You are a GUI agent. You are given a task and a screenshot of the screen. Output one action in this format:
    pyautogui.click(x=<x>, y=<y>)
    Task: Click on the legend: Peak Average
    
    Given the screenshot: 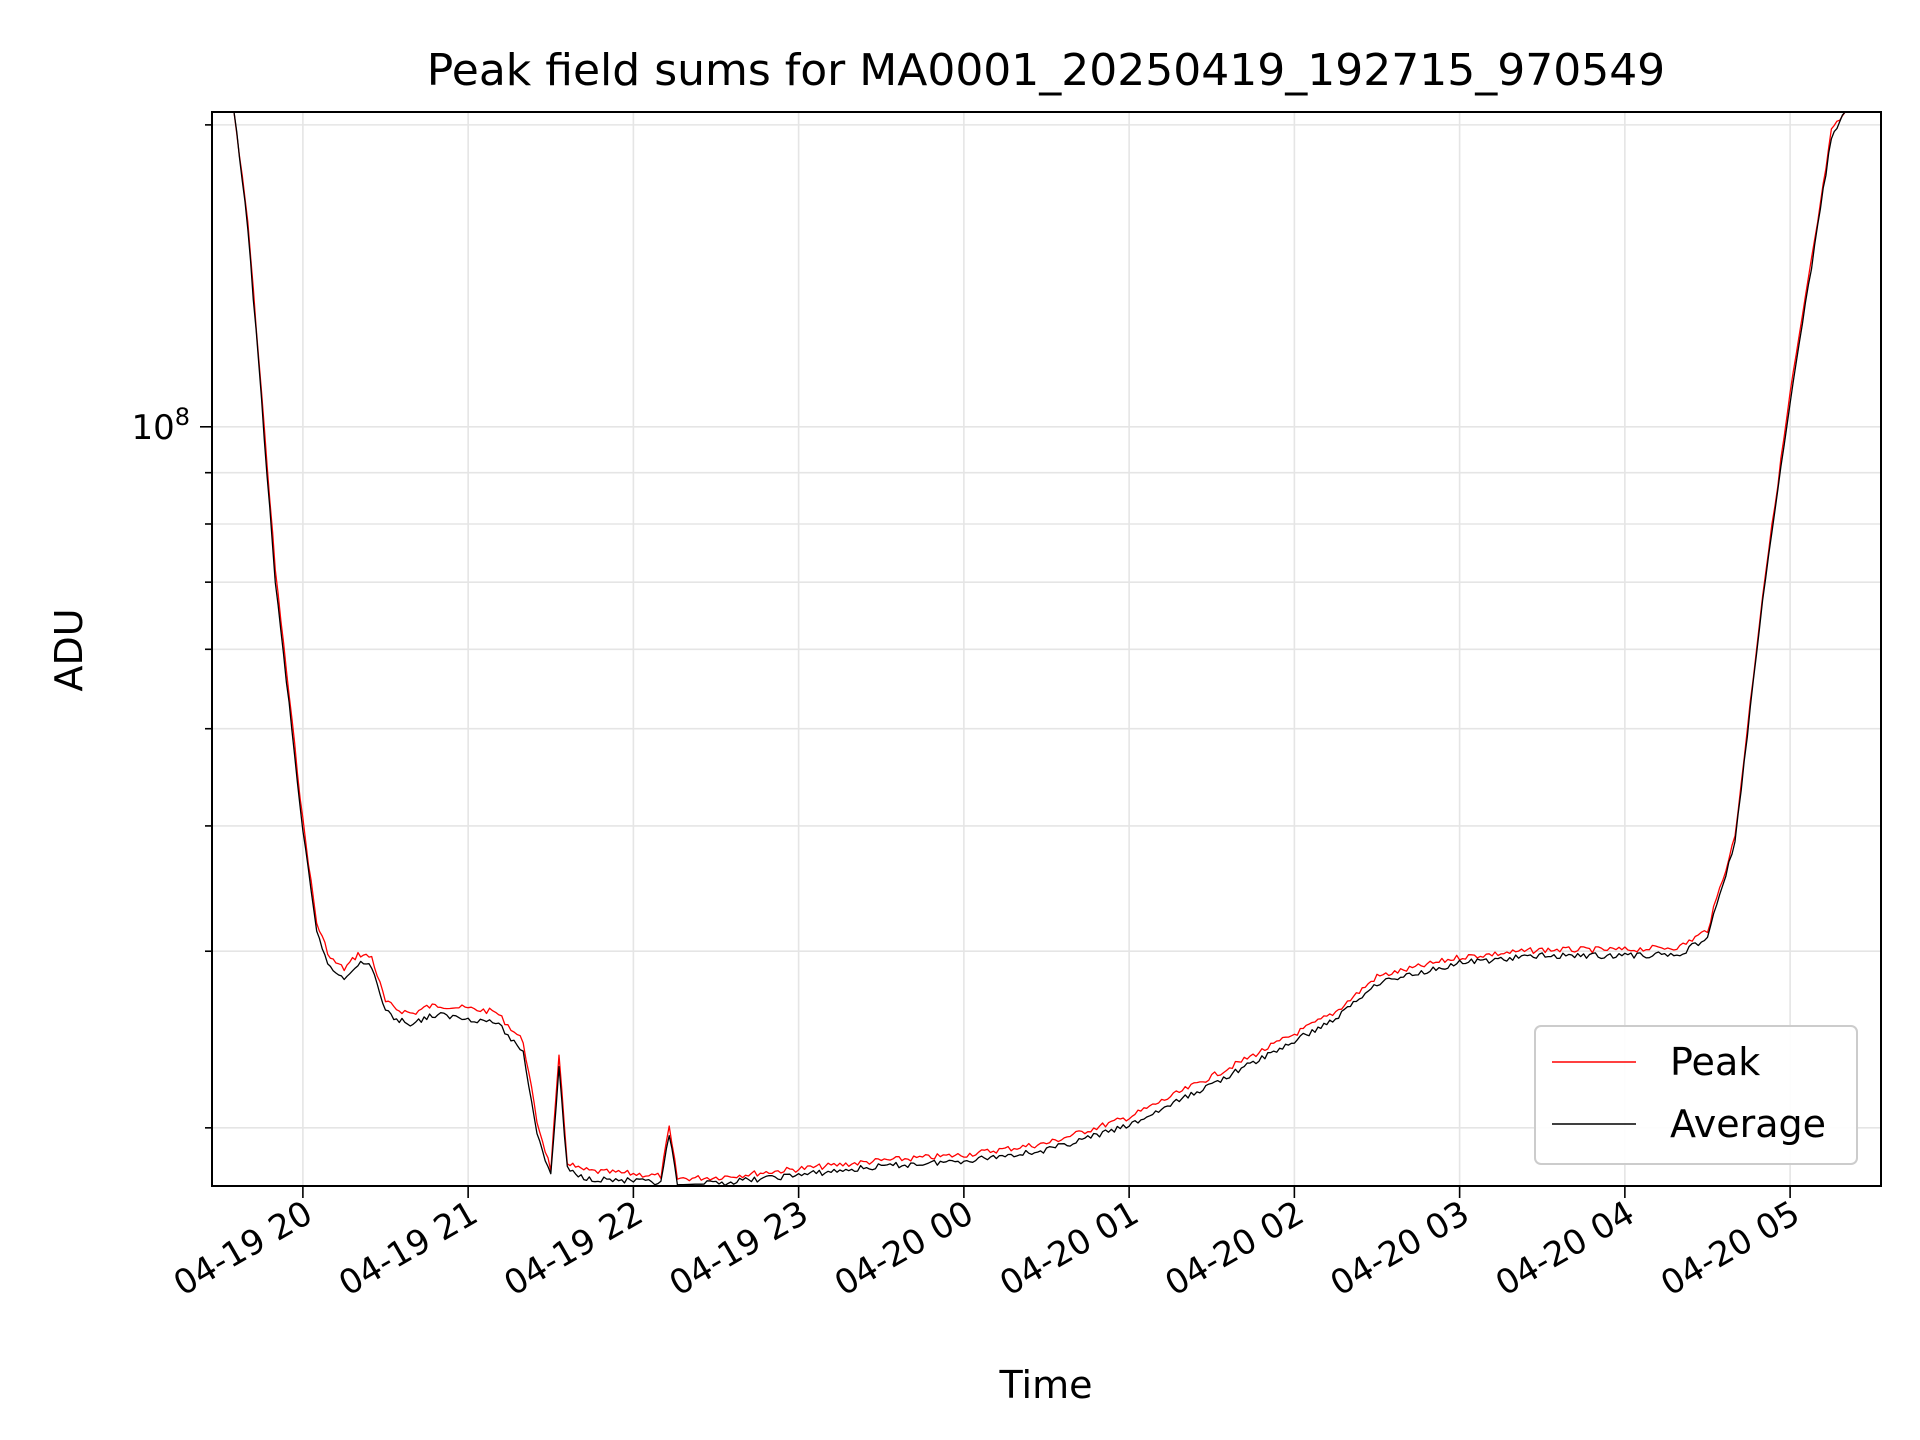 What is the action you would take?
    pyautogui.click(x=1696, y=1095)
    